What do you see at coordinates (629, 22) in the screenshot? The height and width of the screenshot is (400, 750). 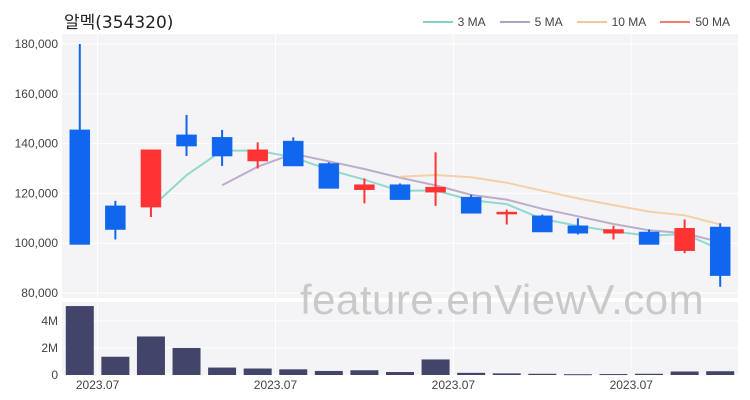 I see `legend-label-10ma: 10 MA` at bounding box center [629, 22].